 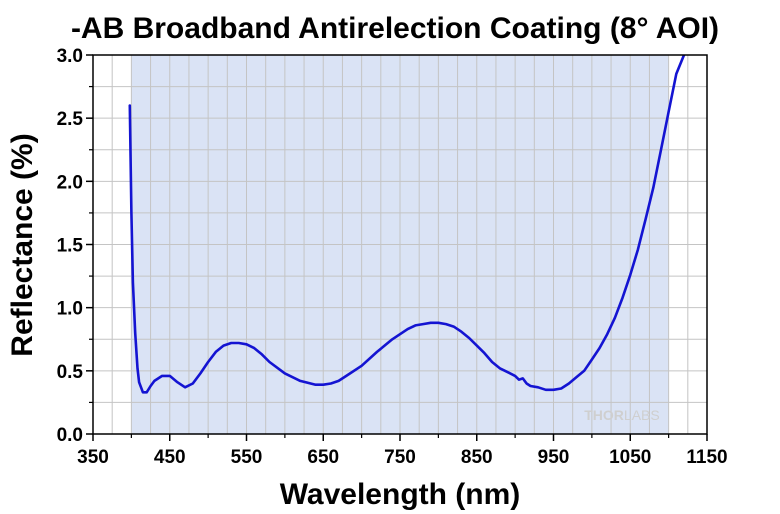 What do you see at coordinates (70, 372) in the screenshot?
I see `y-tick-label: 0.5` at bounding box center [70, 372].